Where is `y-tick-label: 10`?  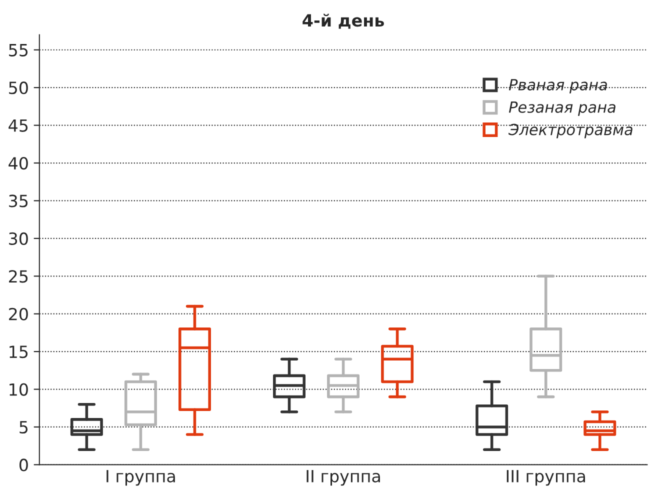 y-tick-label: 10 is located at coordinates (19, 389).